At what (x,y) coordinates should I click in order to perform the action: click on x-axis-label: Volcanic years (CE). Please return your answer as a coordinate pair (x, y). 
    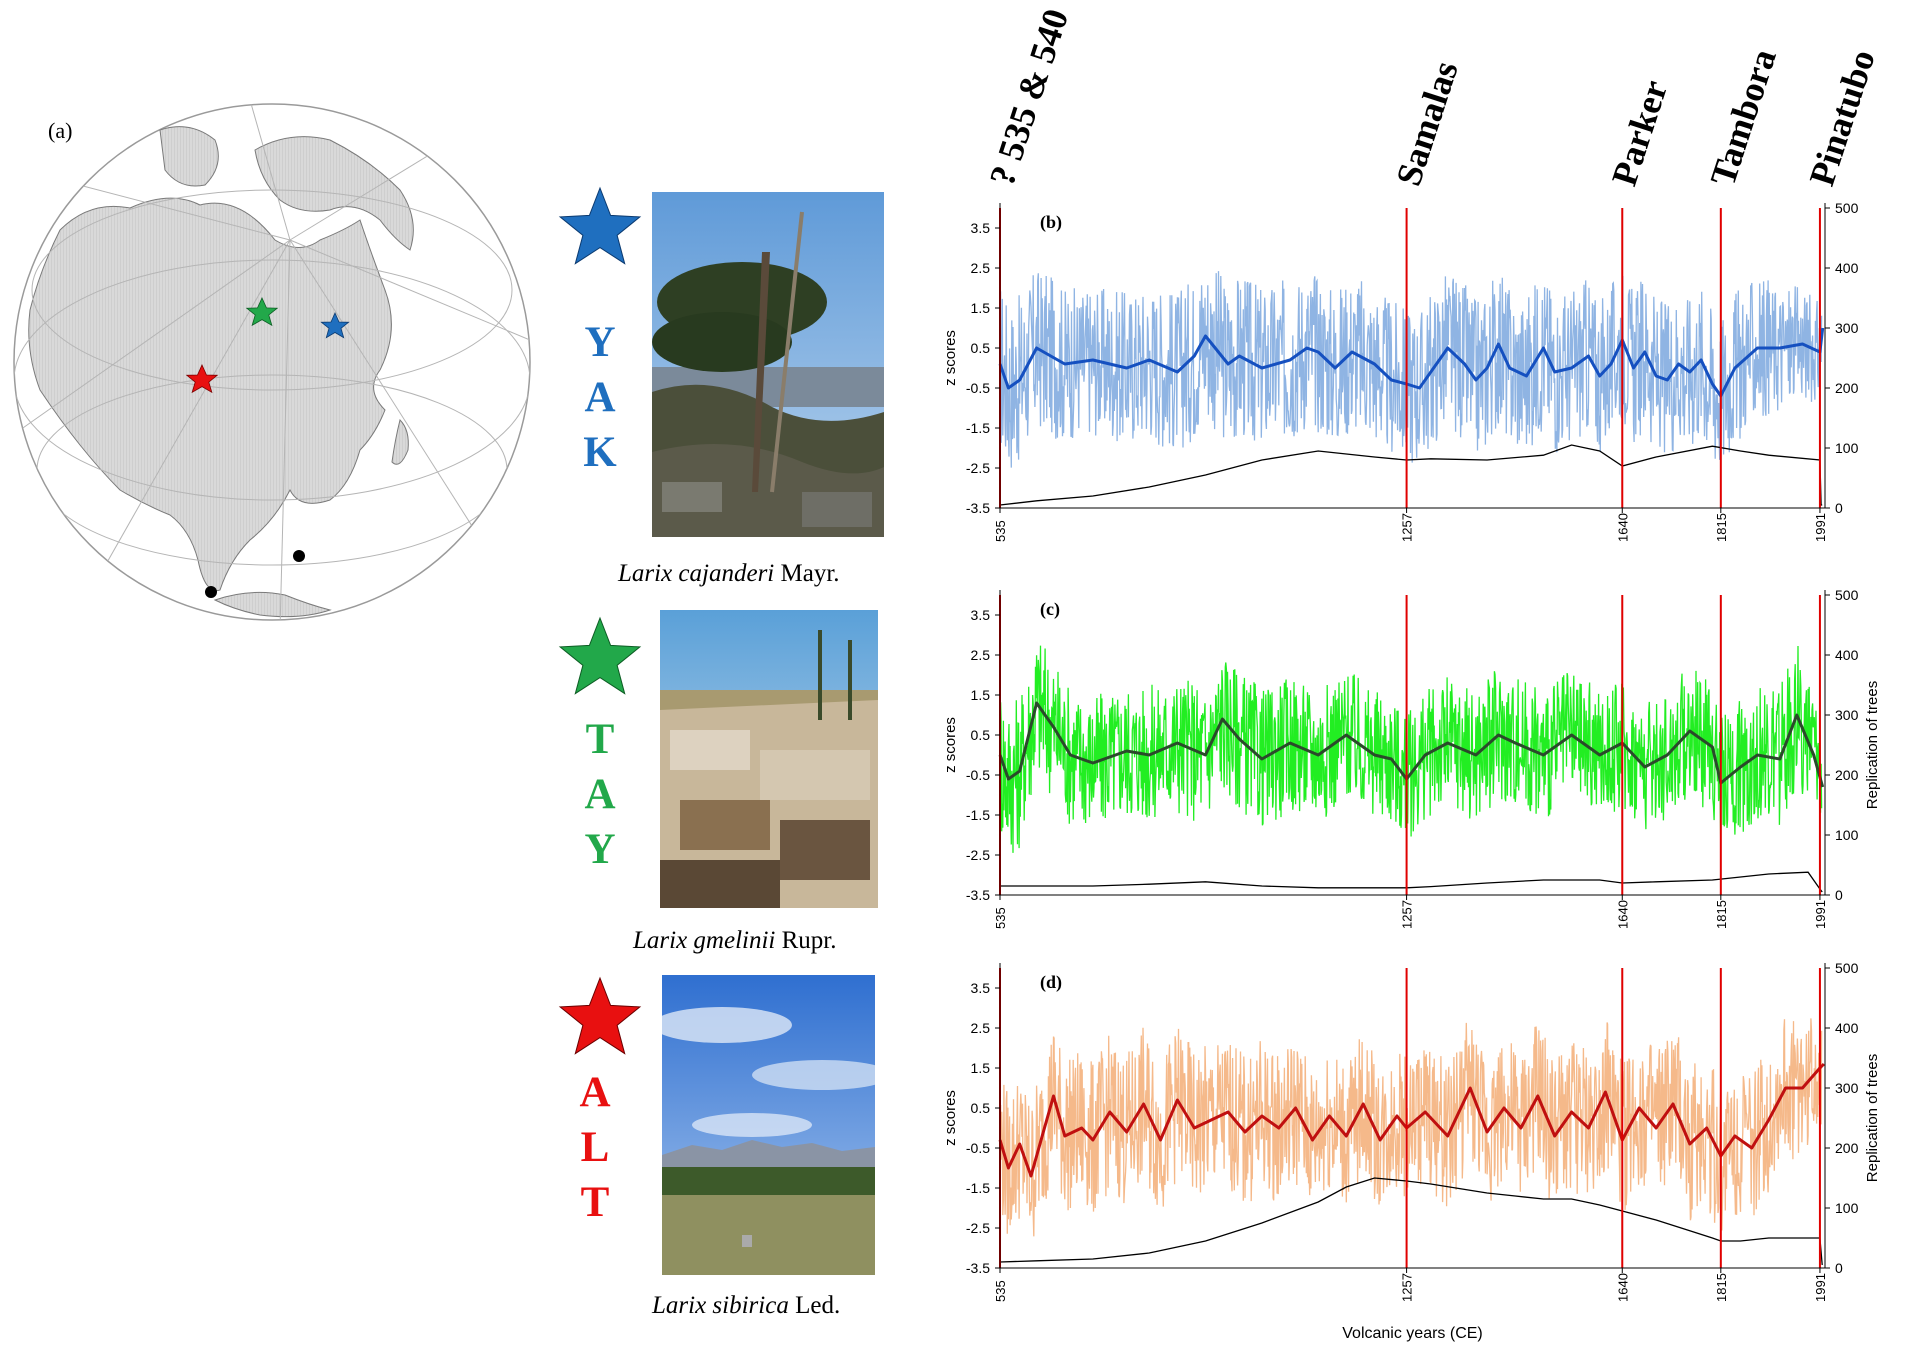
    Looking at the image, I should click on (1412, 1333).